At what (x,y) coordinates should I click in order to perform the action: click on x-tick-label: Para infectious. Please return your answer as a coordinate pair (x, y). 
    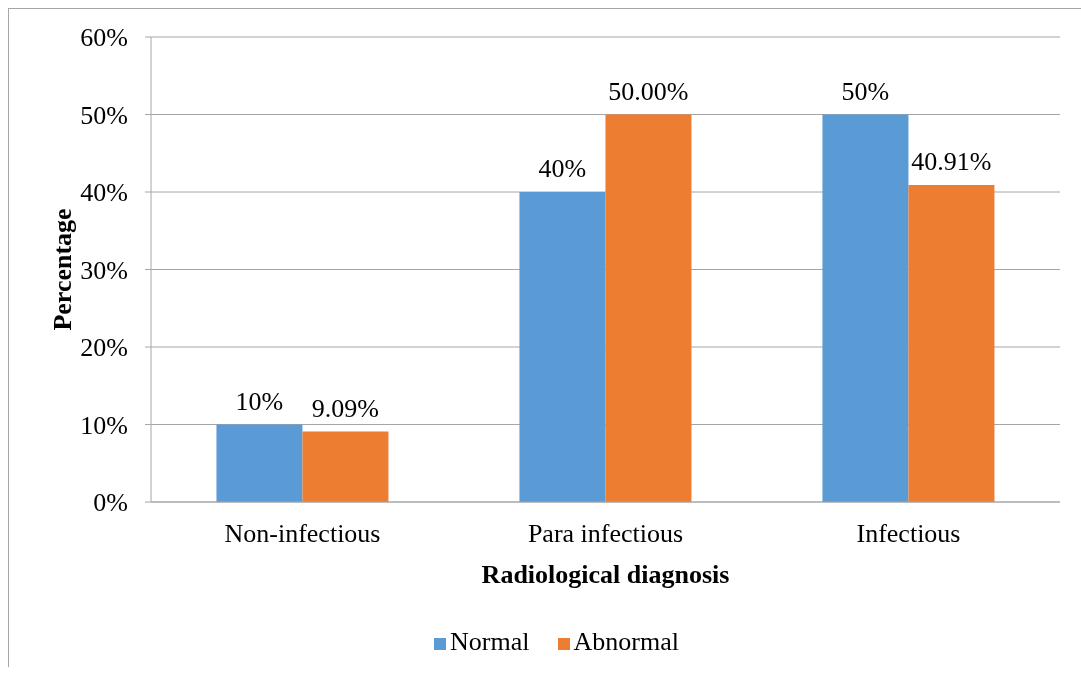
    Looking at the image, I should click on (605, 534).